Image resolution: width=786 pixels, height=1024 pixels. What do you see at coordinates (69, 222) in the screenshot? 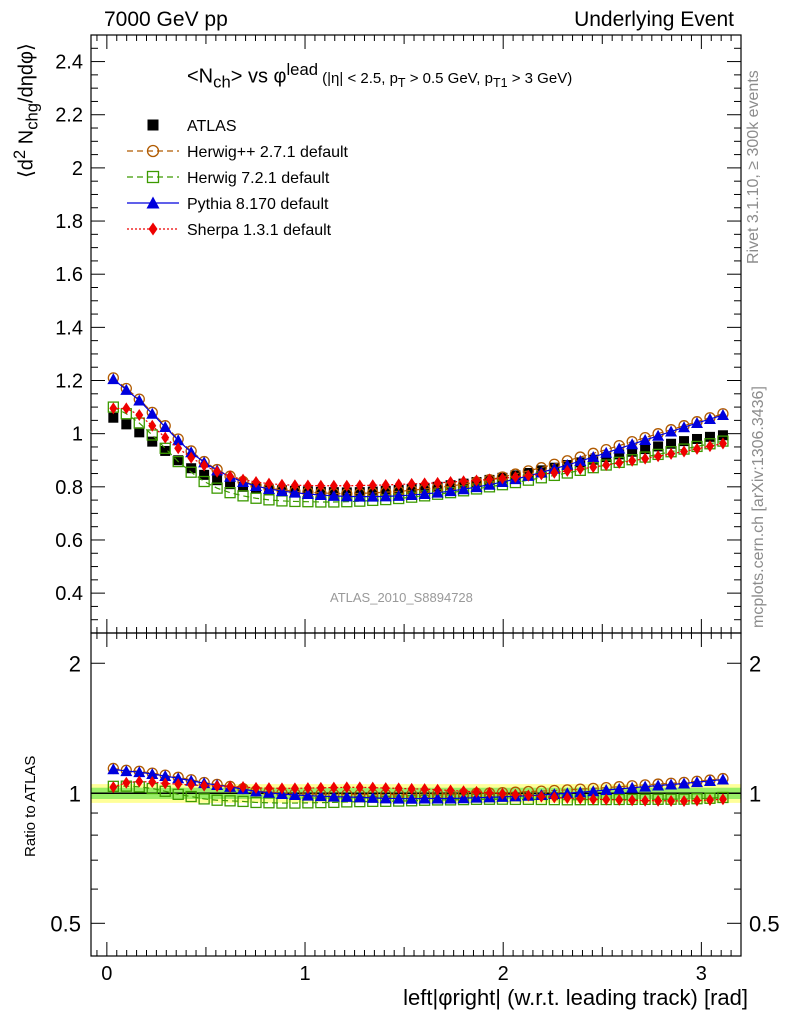
I see `y-tick-label: 1.8` at bounding box center [69, 222].